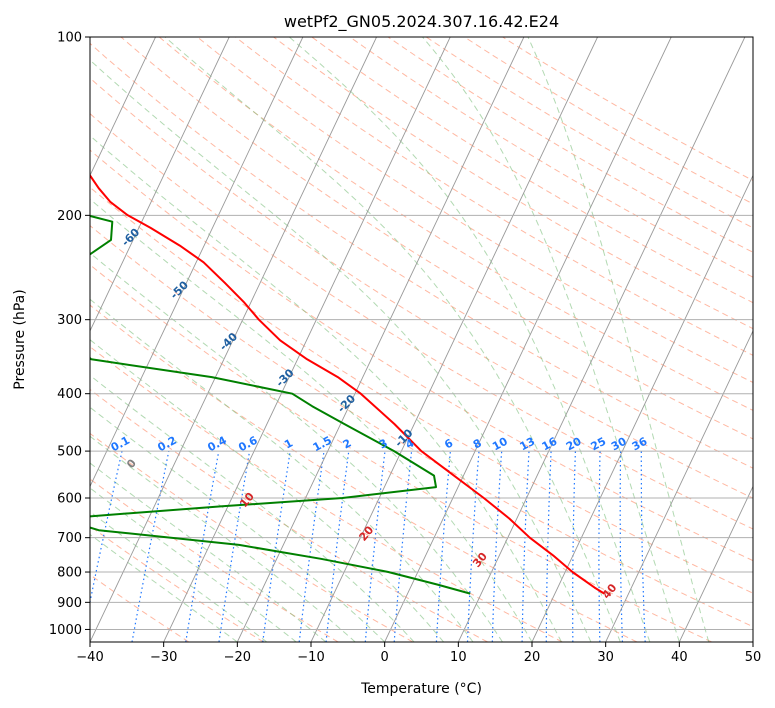 The image size is (775, 708). What do you see at coordinates (288, 443) in the screenshot?
I see `mixing-ratio-label: 1` at bounding box center [288, 443].